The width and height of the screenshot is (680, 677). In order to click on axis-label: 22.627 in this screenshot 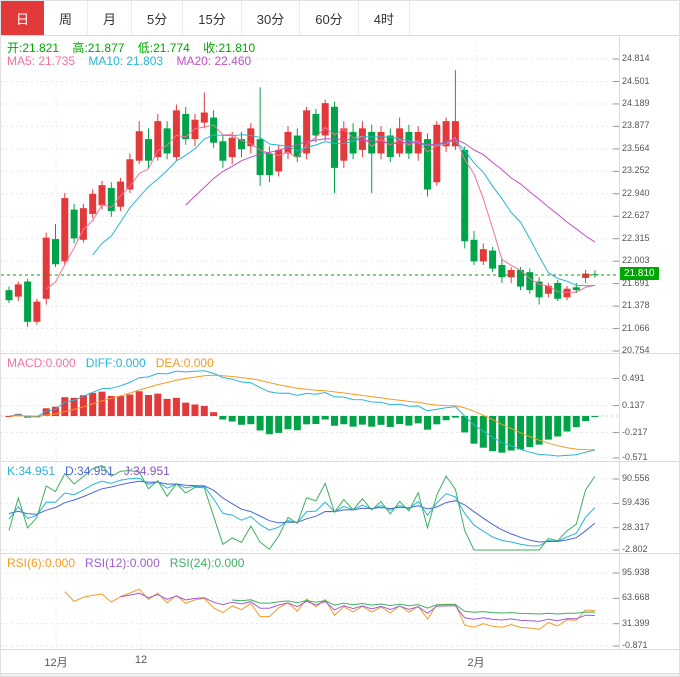, I will do `click(636, 215)`.